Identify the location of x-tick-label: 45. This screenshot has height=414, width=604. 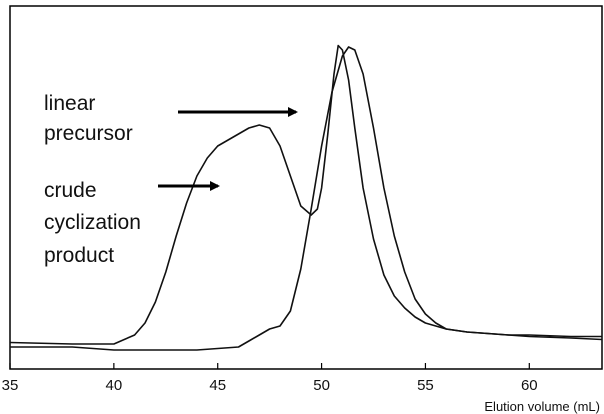
(217, 385).